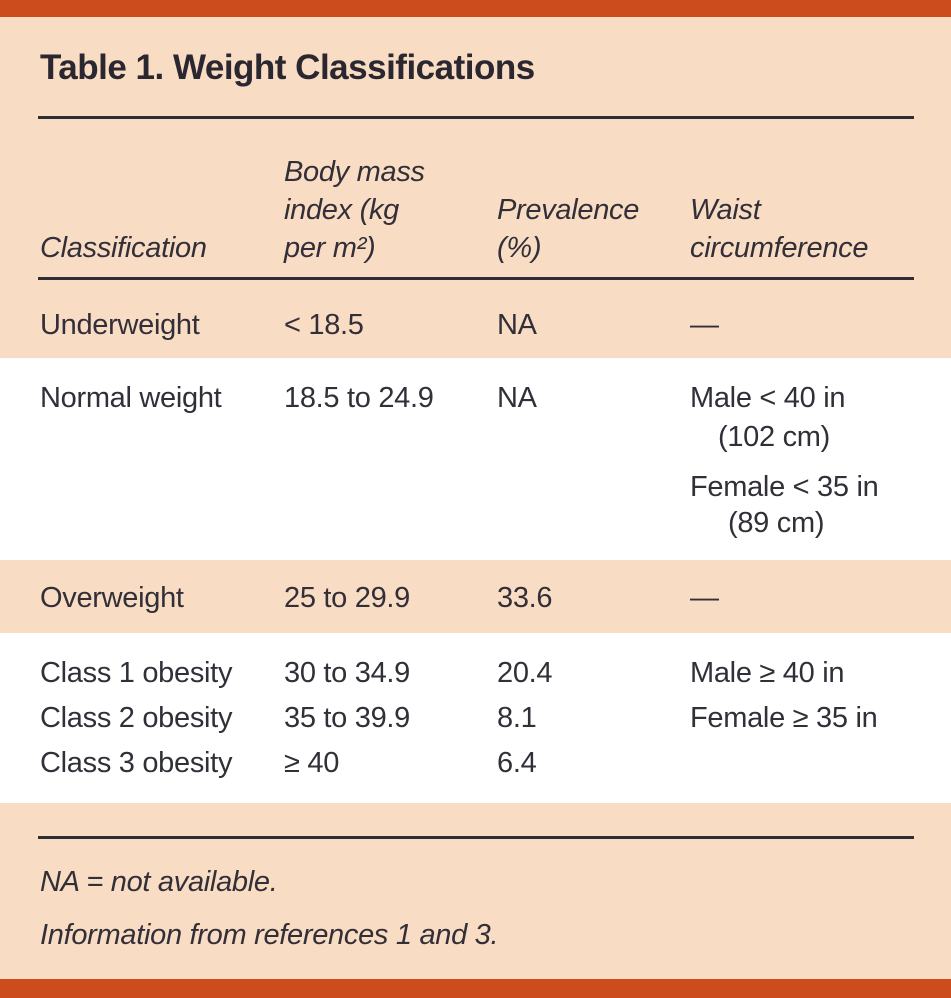  What do you see at coordinates (312, 763) in the screenshot?
I see `cell-bmi: ≥ 40` at bounding box center [312, 763].